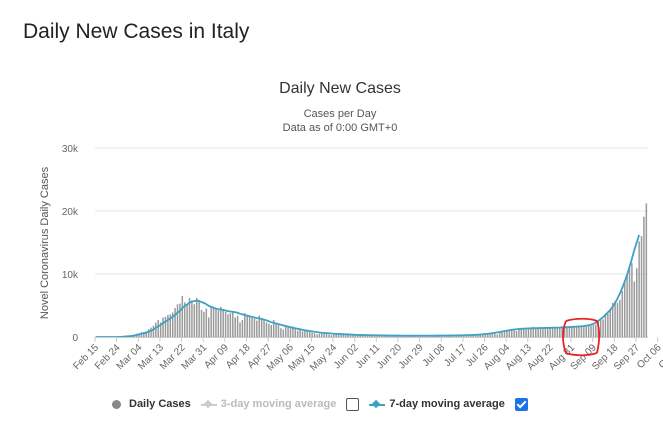  I want to click on legend-label: Daily Cases, so click(160, 404).